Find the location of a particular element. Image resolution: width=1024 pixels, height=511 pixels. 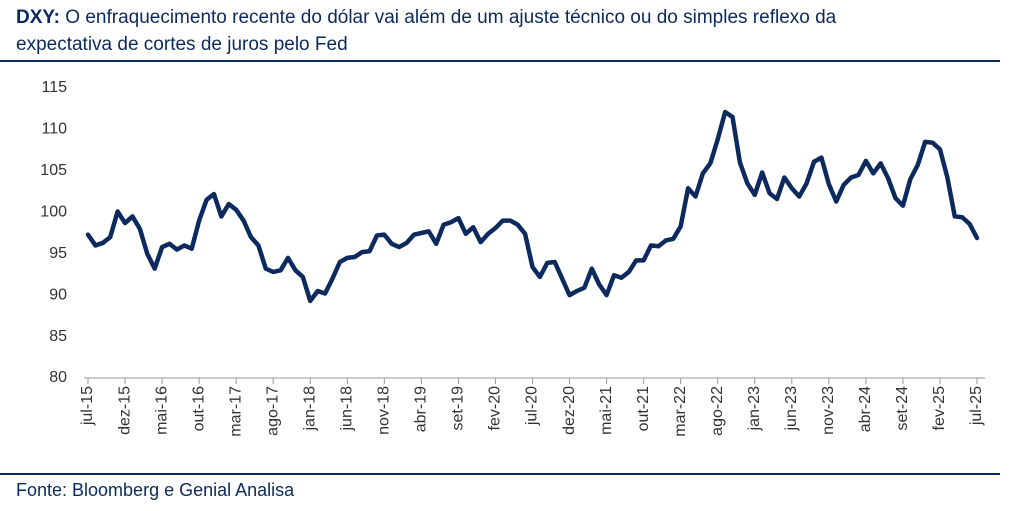

x-tick-label: ago-17 is located at coordinates (272, 411).